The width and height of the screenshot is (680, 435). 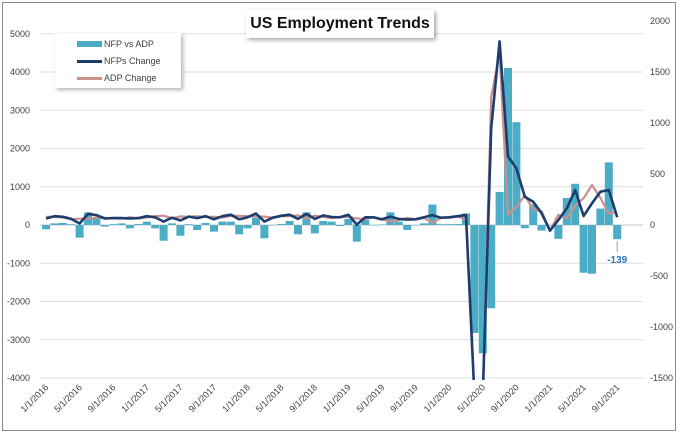 What do you see at coordinates (617, 260) in the screenshot?
I see `data-label: -139` at bounding box center [617, 260].